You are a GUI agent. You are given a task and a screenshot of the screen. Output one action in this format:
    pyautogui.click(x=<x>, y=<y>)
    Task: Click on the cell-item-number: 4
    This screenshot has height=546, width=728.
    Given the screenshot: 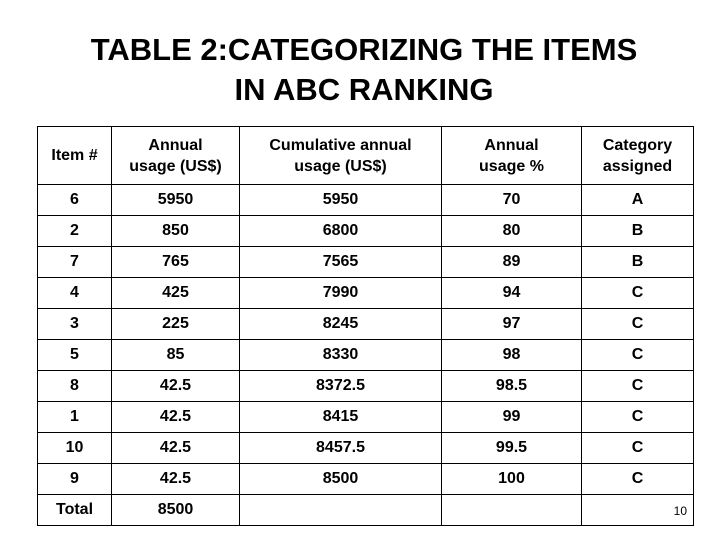 What is the action you would take?
    pyautogui.click(x=74, y=293)
    